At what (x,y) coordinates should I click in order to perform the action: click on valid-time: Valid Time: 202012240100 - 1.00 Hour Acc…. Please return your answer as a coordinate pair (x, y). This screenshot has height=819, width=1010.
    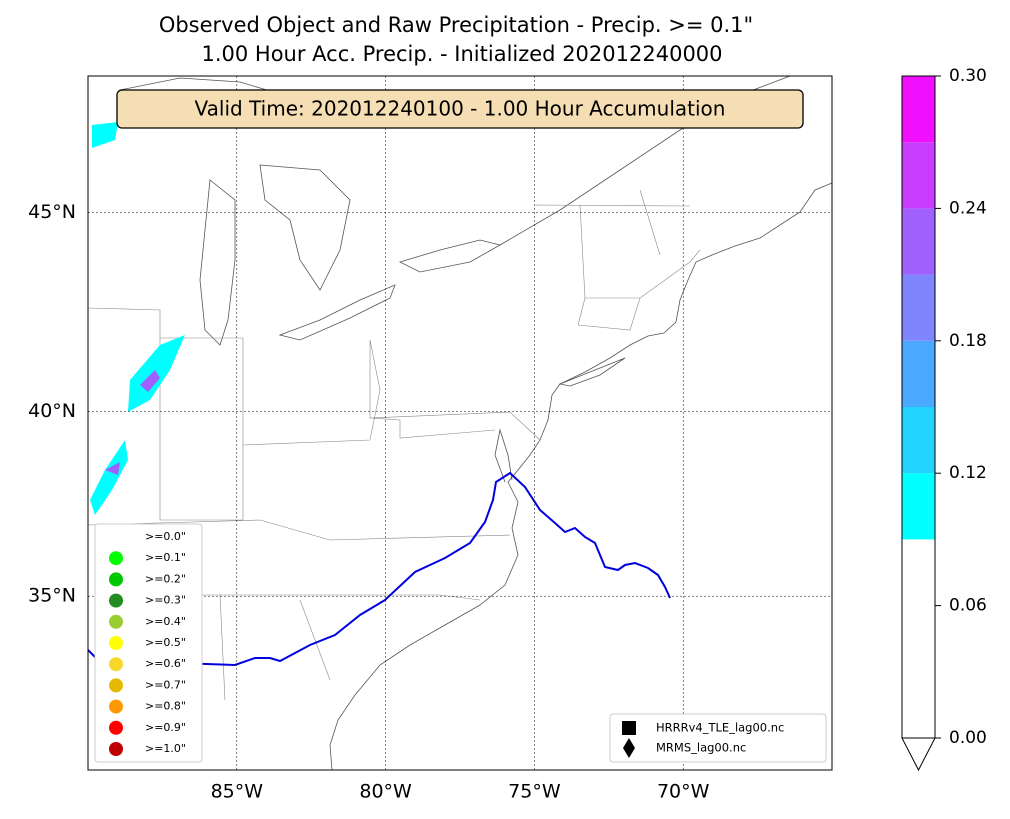
    Looking at the image, I should click on (460, 109).